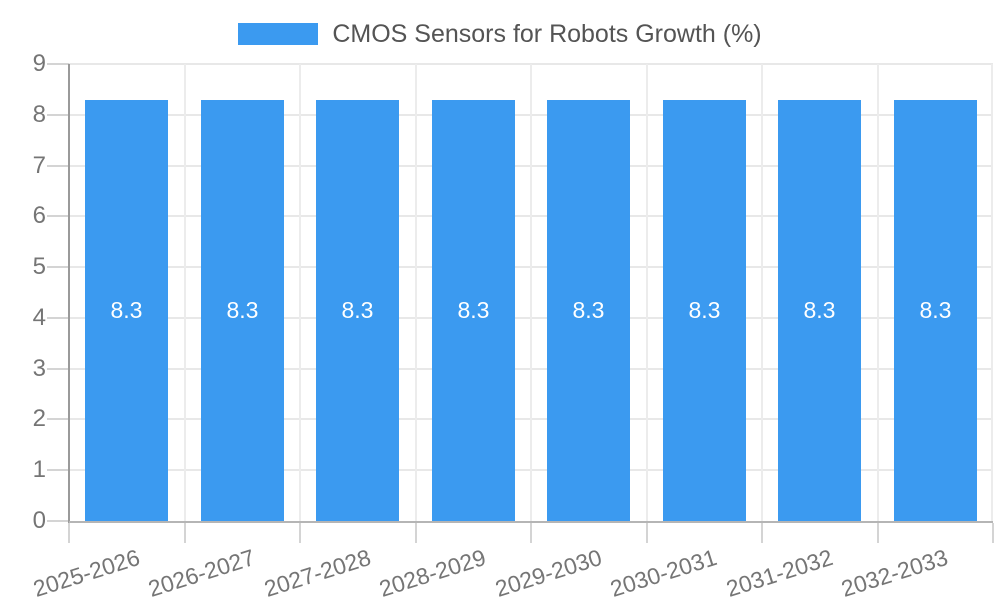  Describe the element at coordinates (39, 216) in the screenshot. I see `y-tick-label: 6` at that location.